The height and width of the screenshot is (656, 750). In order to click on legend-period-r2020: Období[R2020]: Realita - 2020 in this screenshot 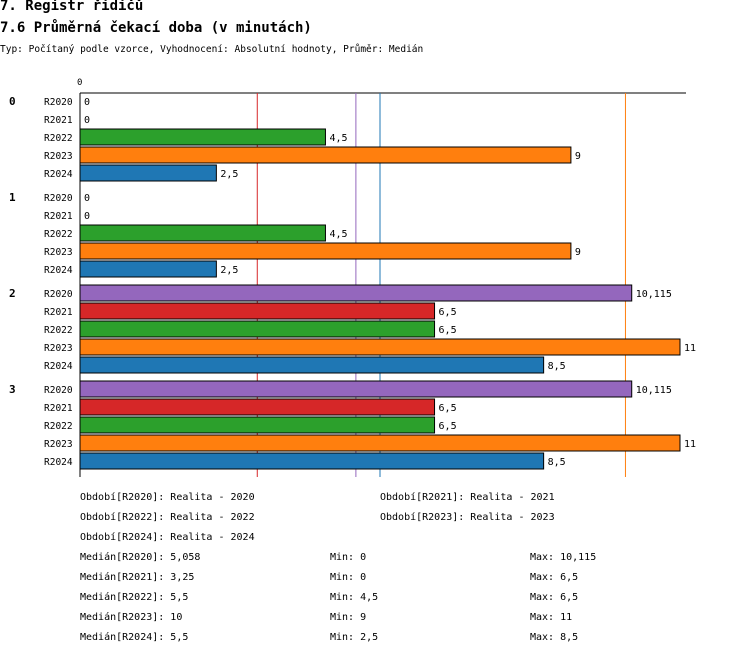, I will do `click(167, 497)`.